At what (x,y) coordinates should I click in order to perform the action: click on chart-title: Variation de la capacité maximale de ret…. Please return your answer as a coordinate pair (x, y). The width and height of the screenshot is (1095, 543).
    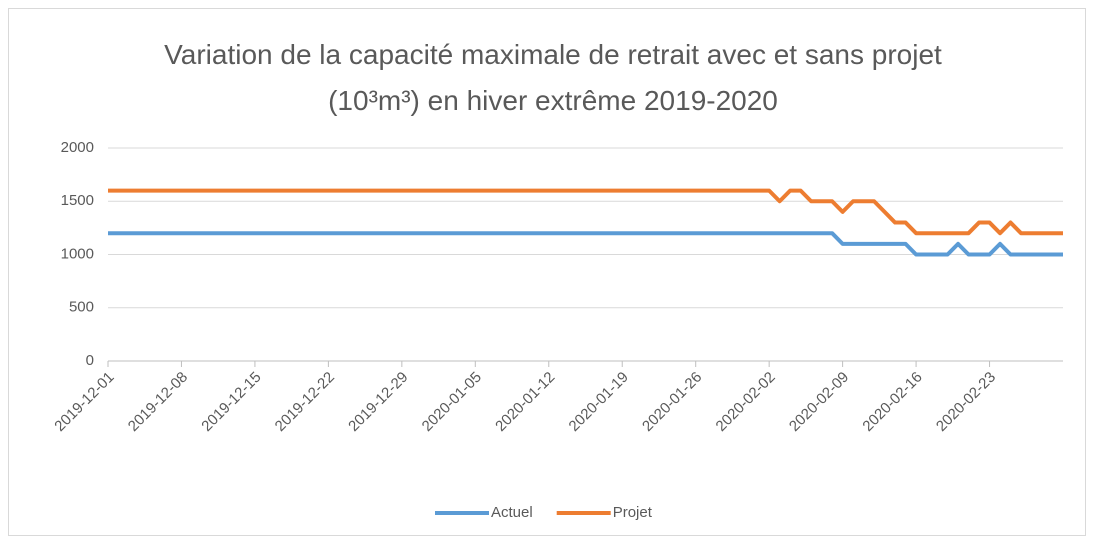
    Looking at the image, I should click on (553, 77).